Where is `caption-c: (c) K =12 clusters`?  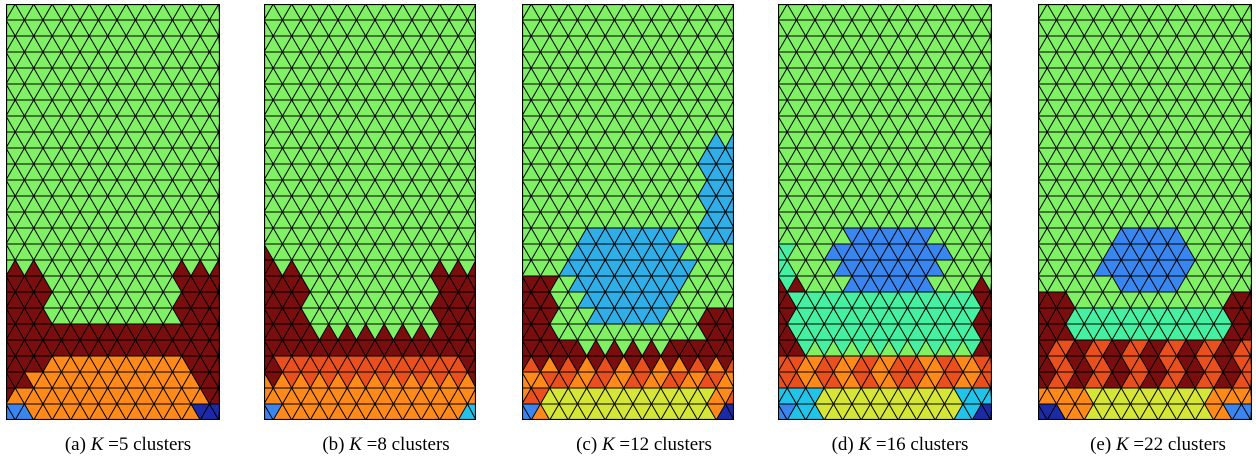 caption-c: (c) K =12 clusters is located at coordinates (644, 445).